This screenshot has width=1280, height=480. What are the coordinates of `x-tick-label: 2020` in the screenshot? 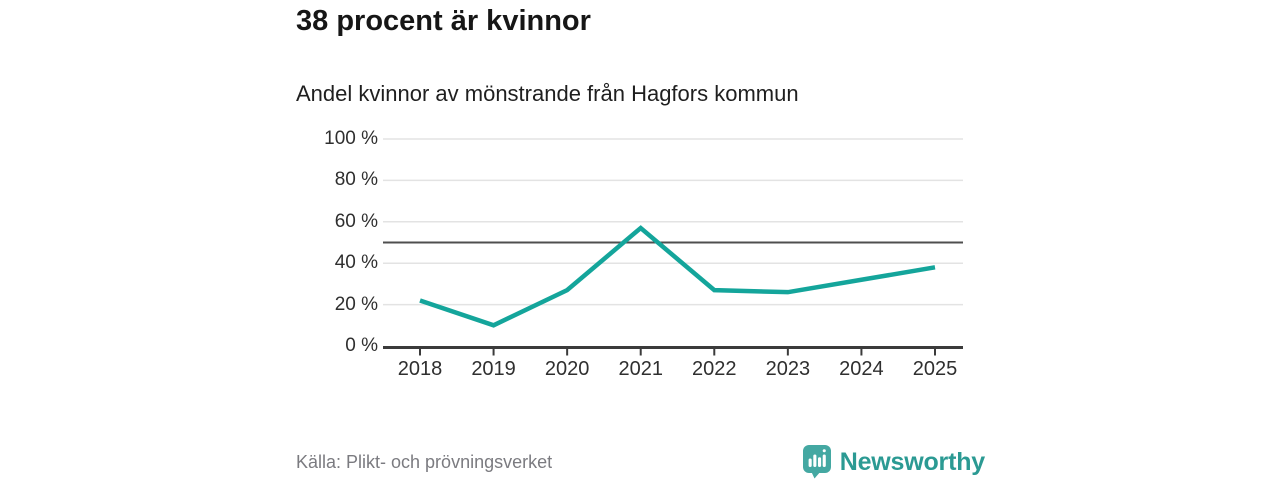 It's located at (567, 369).